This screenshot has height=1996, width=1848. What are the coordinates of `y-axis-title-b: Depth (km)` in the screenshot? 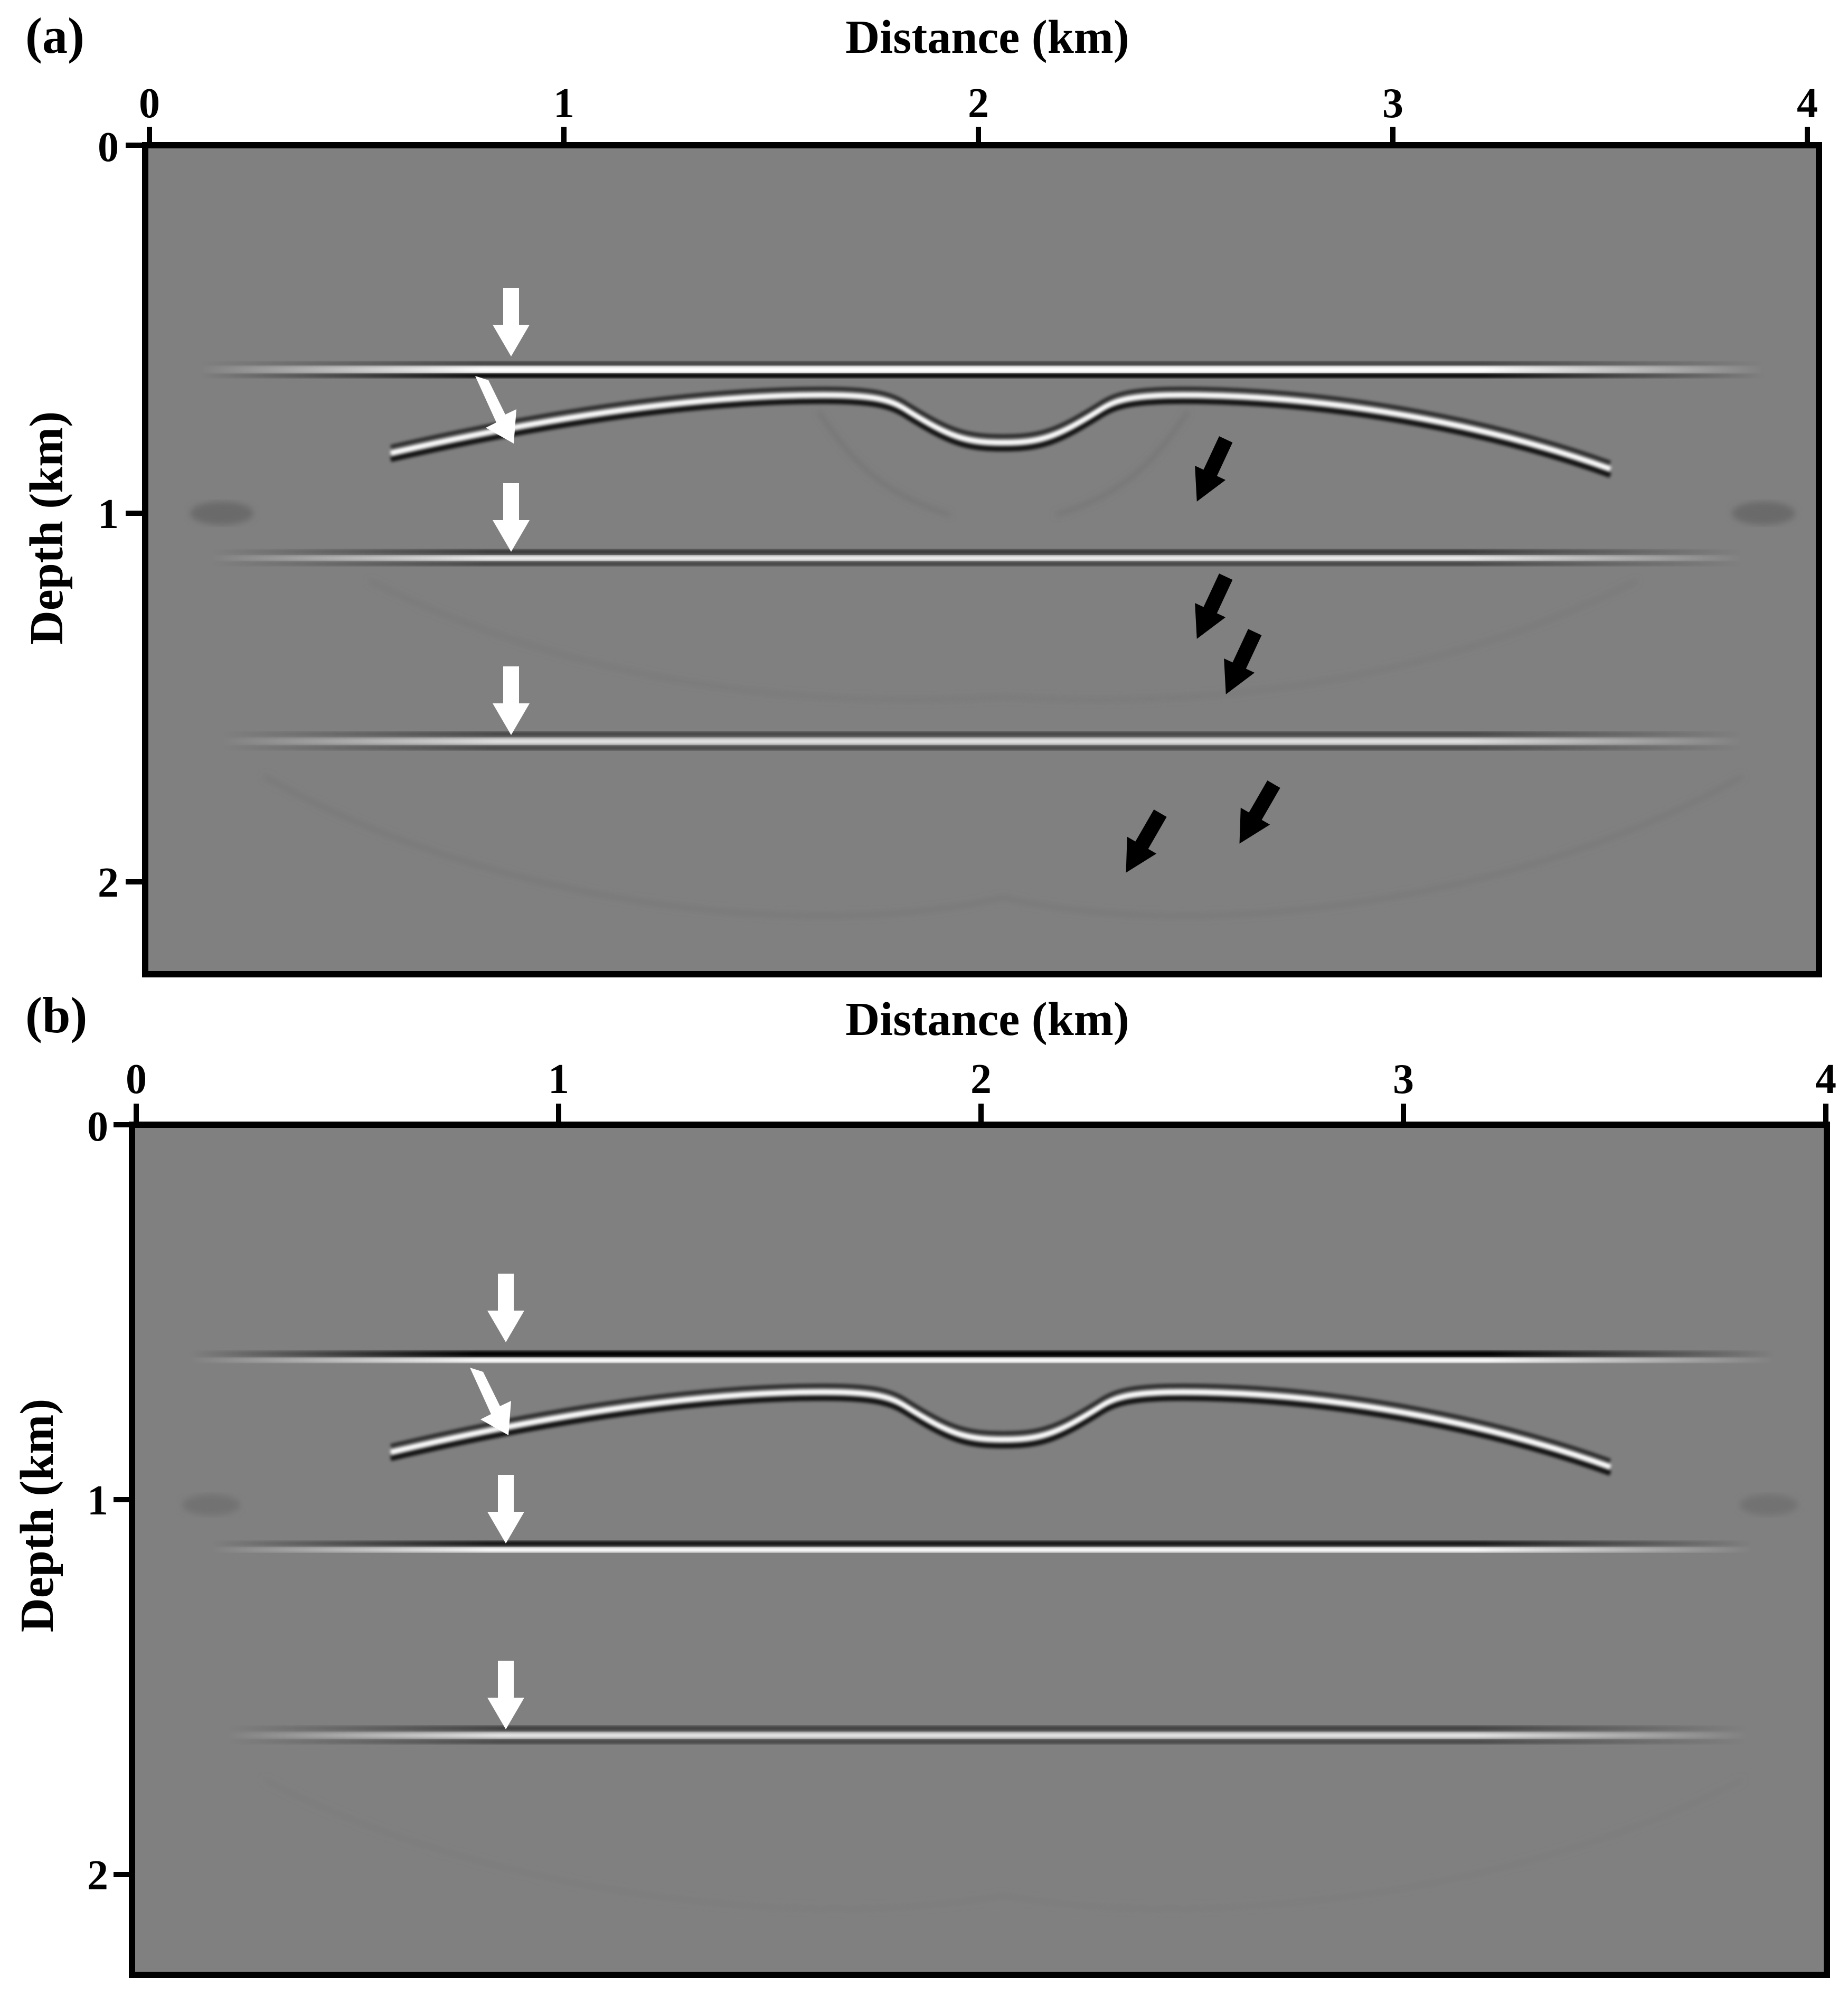 It's located at (37, 1516).